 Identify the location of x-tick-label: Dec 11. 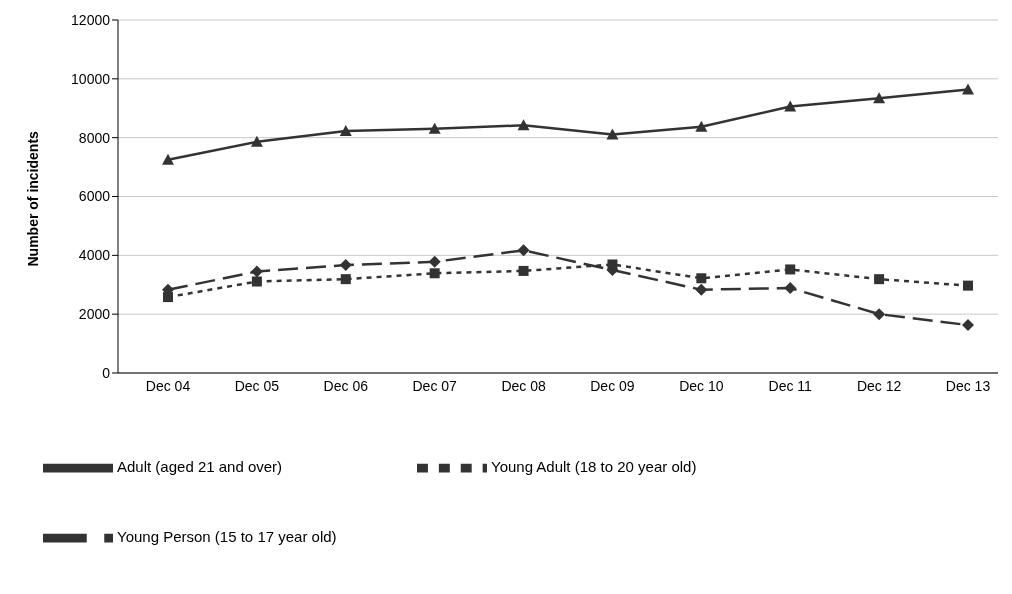
(790, 385).